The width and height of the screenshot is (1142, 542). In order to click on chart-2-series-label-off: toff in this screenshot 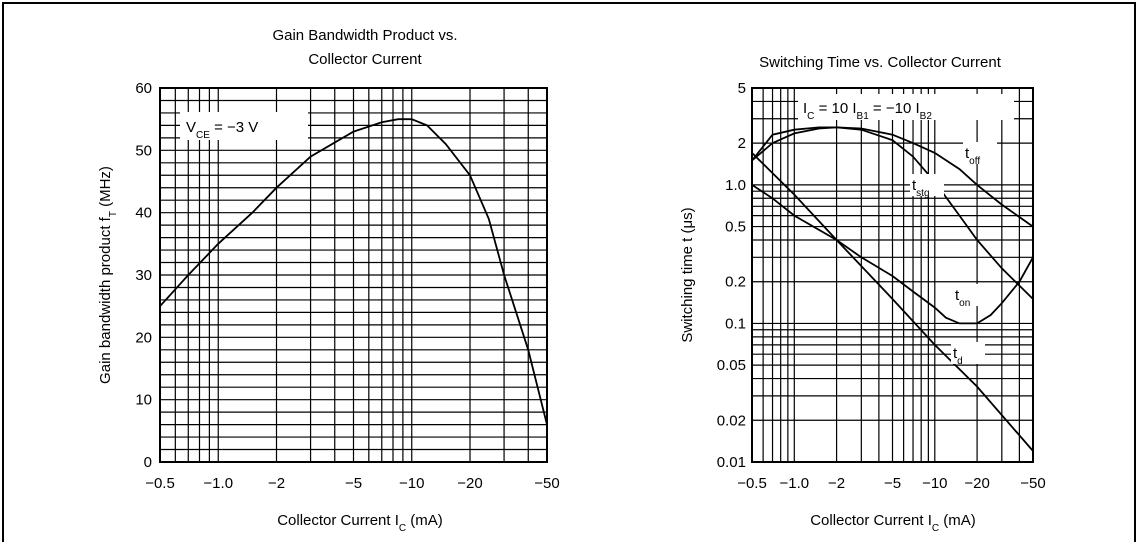, I will do `click(972, 156)`.